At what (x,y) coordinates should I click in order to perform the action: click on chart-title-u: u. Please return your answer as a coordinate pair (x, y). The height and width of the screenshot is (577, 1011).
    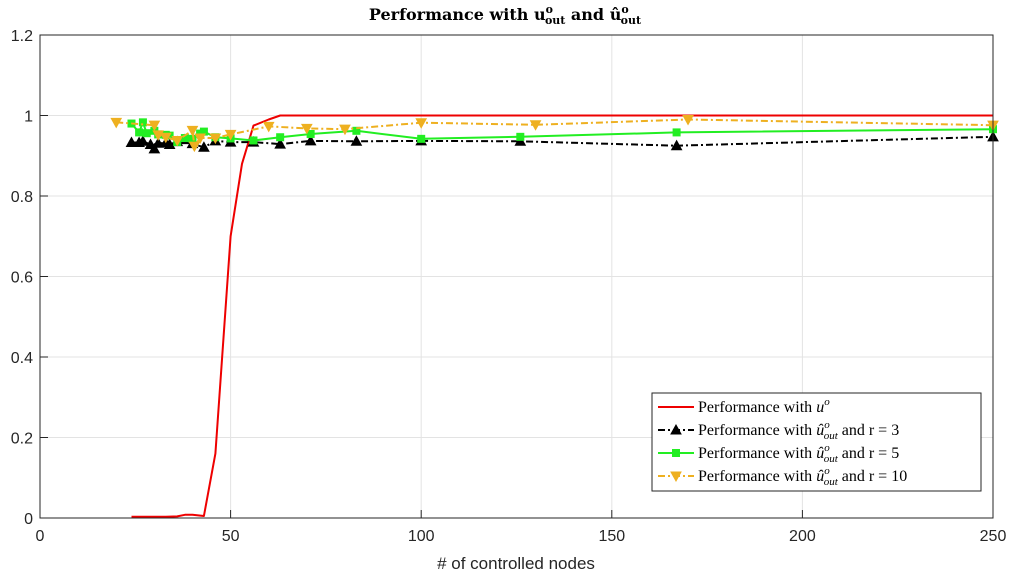
    Looking at the image, I should click on (540, 14).